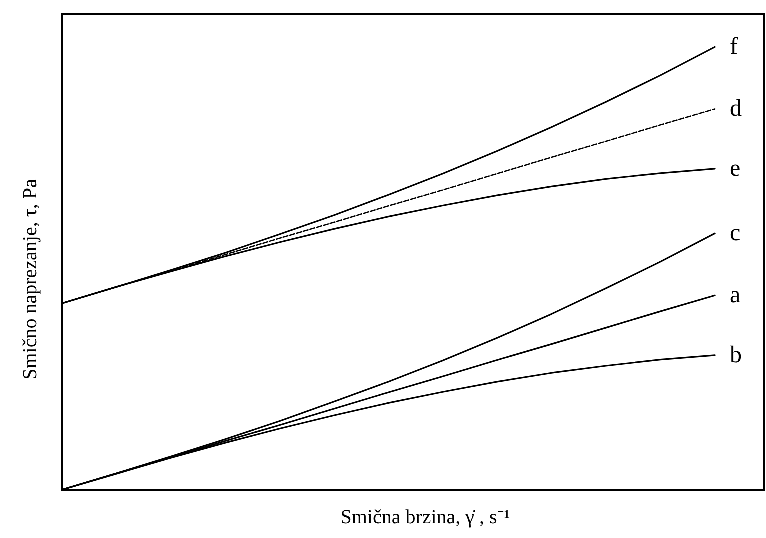  I want to click on series-label: e, so click(735, 169).